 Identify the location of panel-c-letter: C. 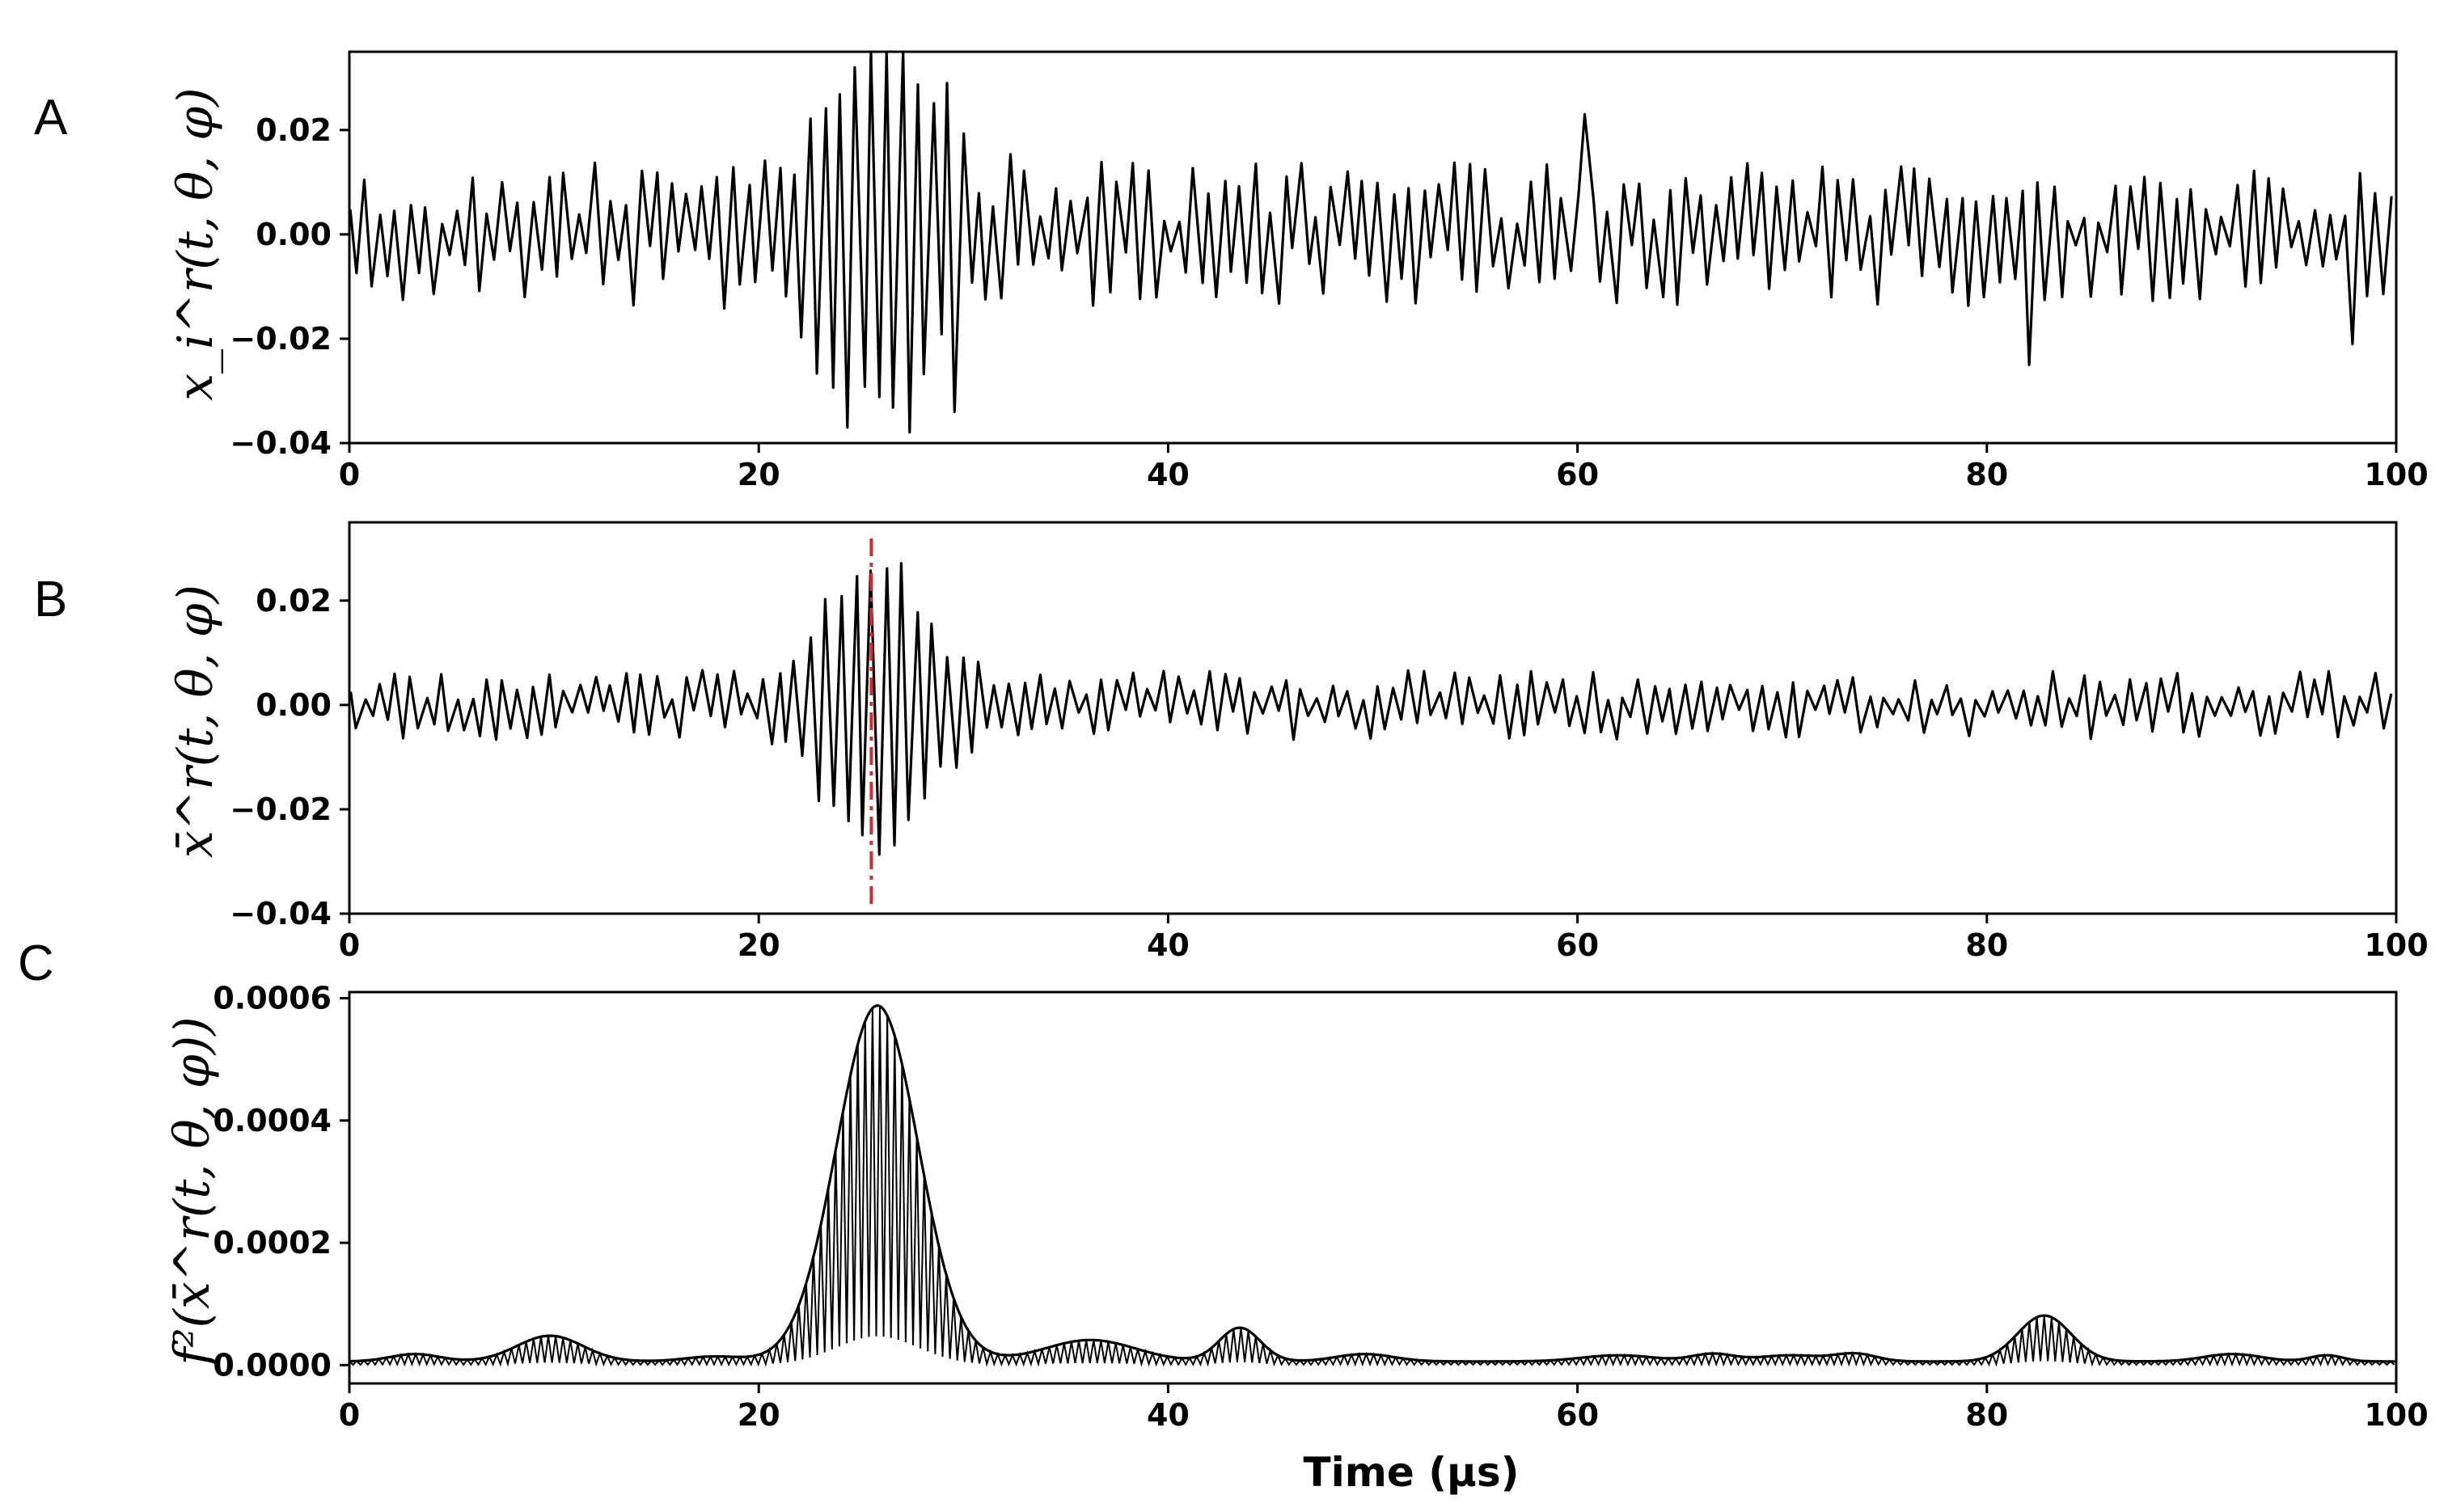
(36, 963).